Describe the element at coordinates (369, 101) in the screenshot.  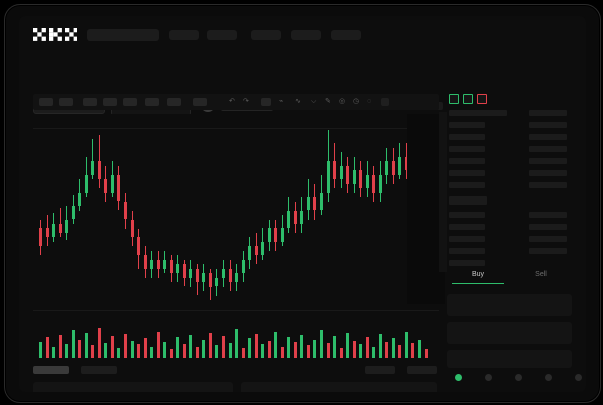
I see `camera-icon: ◌` at that location.